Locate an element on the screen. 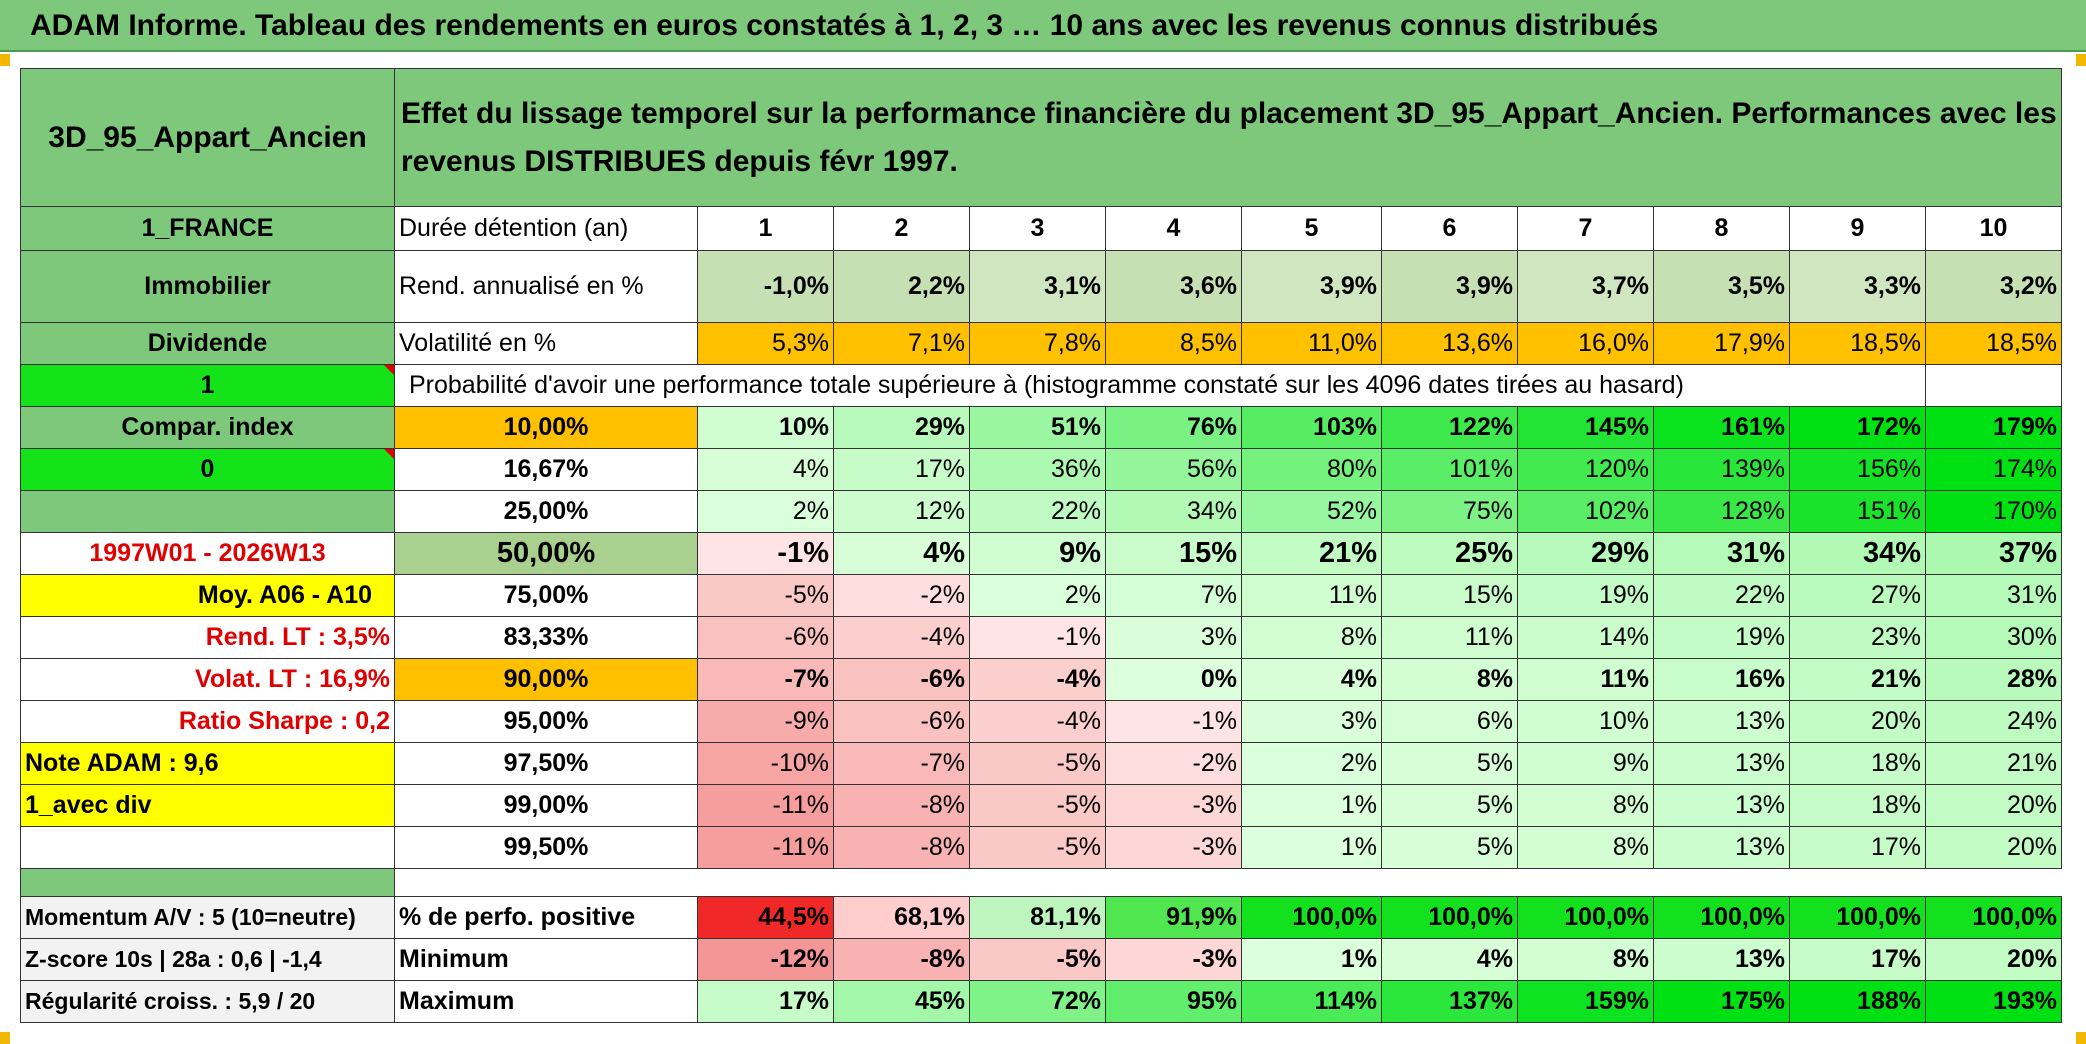 The width and height of the screenshot is (2086, 1044). quantile-value: 51% is located at coordinates (1037, 427).